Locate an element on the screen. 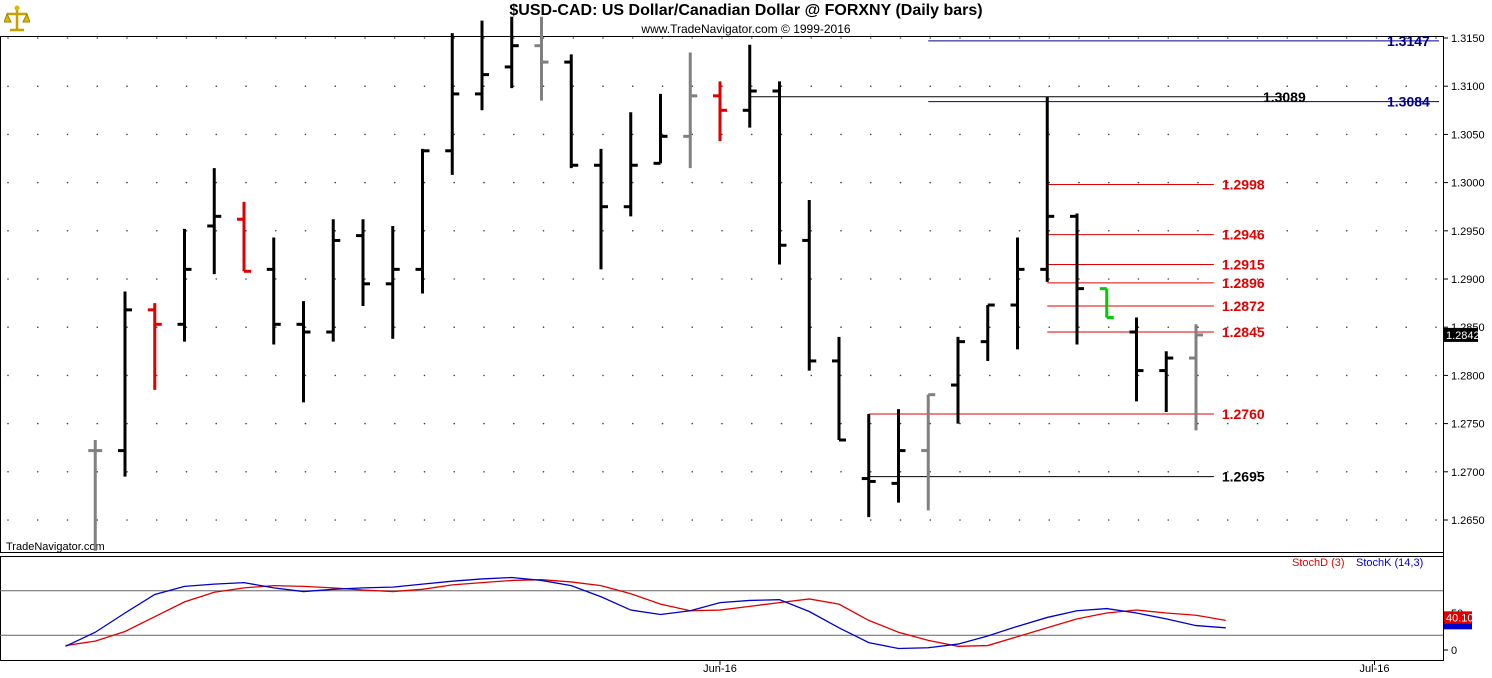  x-tick-label: Jul-16 is located at coordinates (1375, 669).